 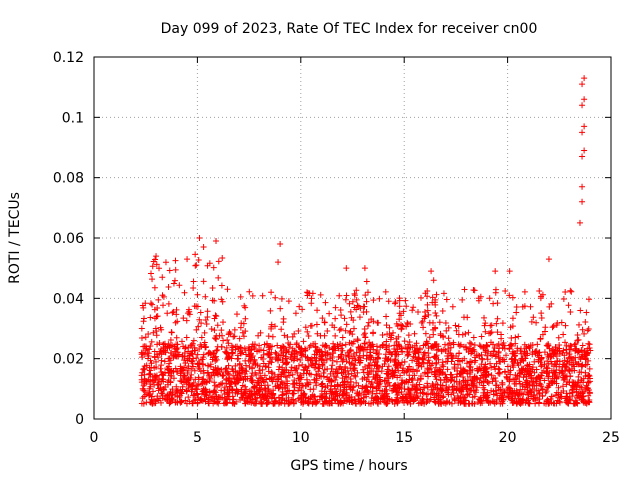 What do you see at coordinates (94, 438) in the screenshot?
I see `x-tick-label: 0` at bounding box center [94, 438].